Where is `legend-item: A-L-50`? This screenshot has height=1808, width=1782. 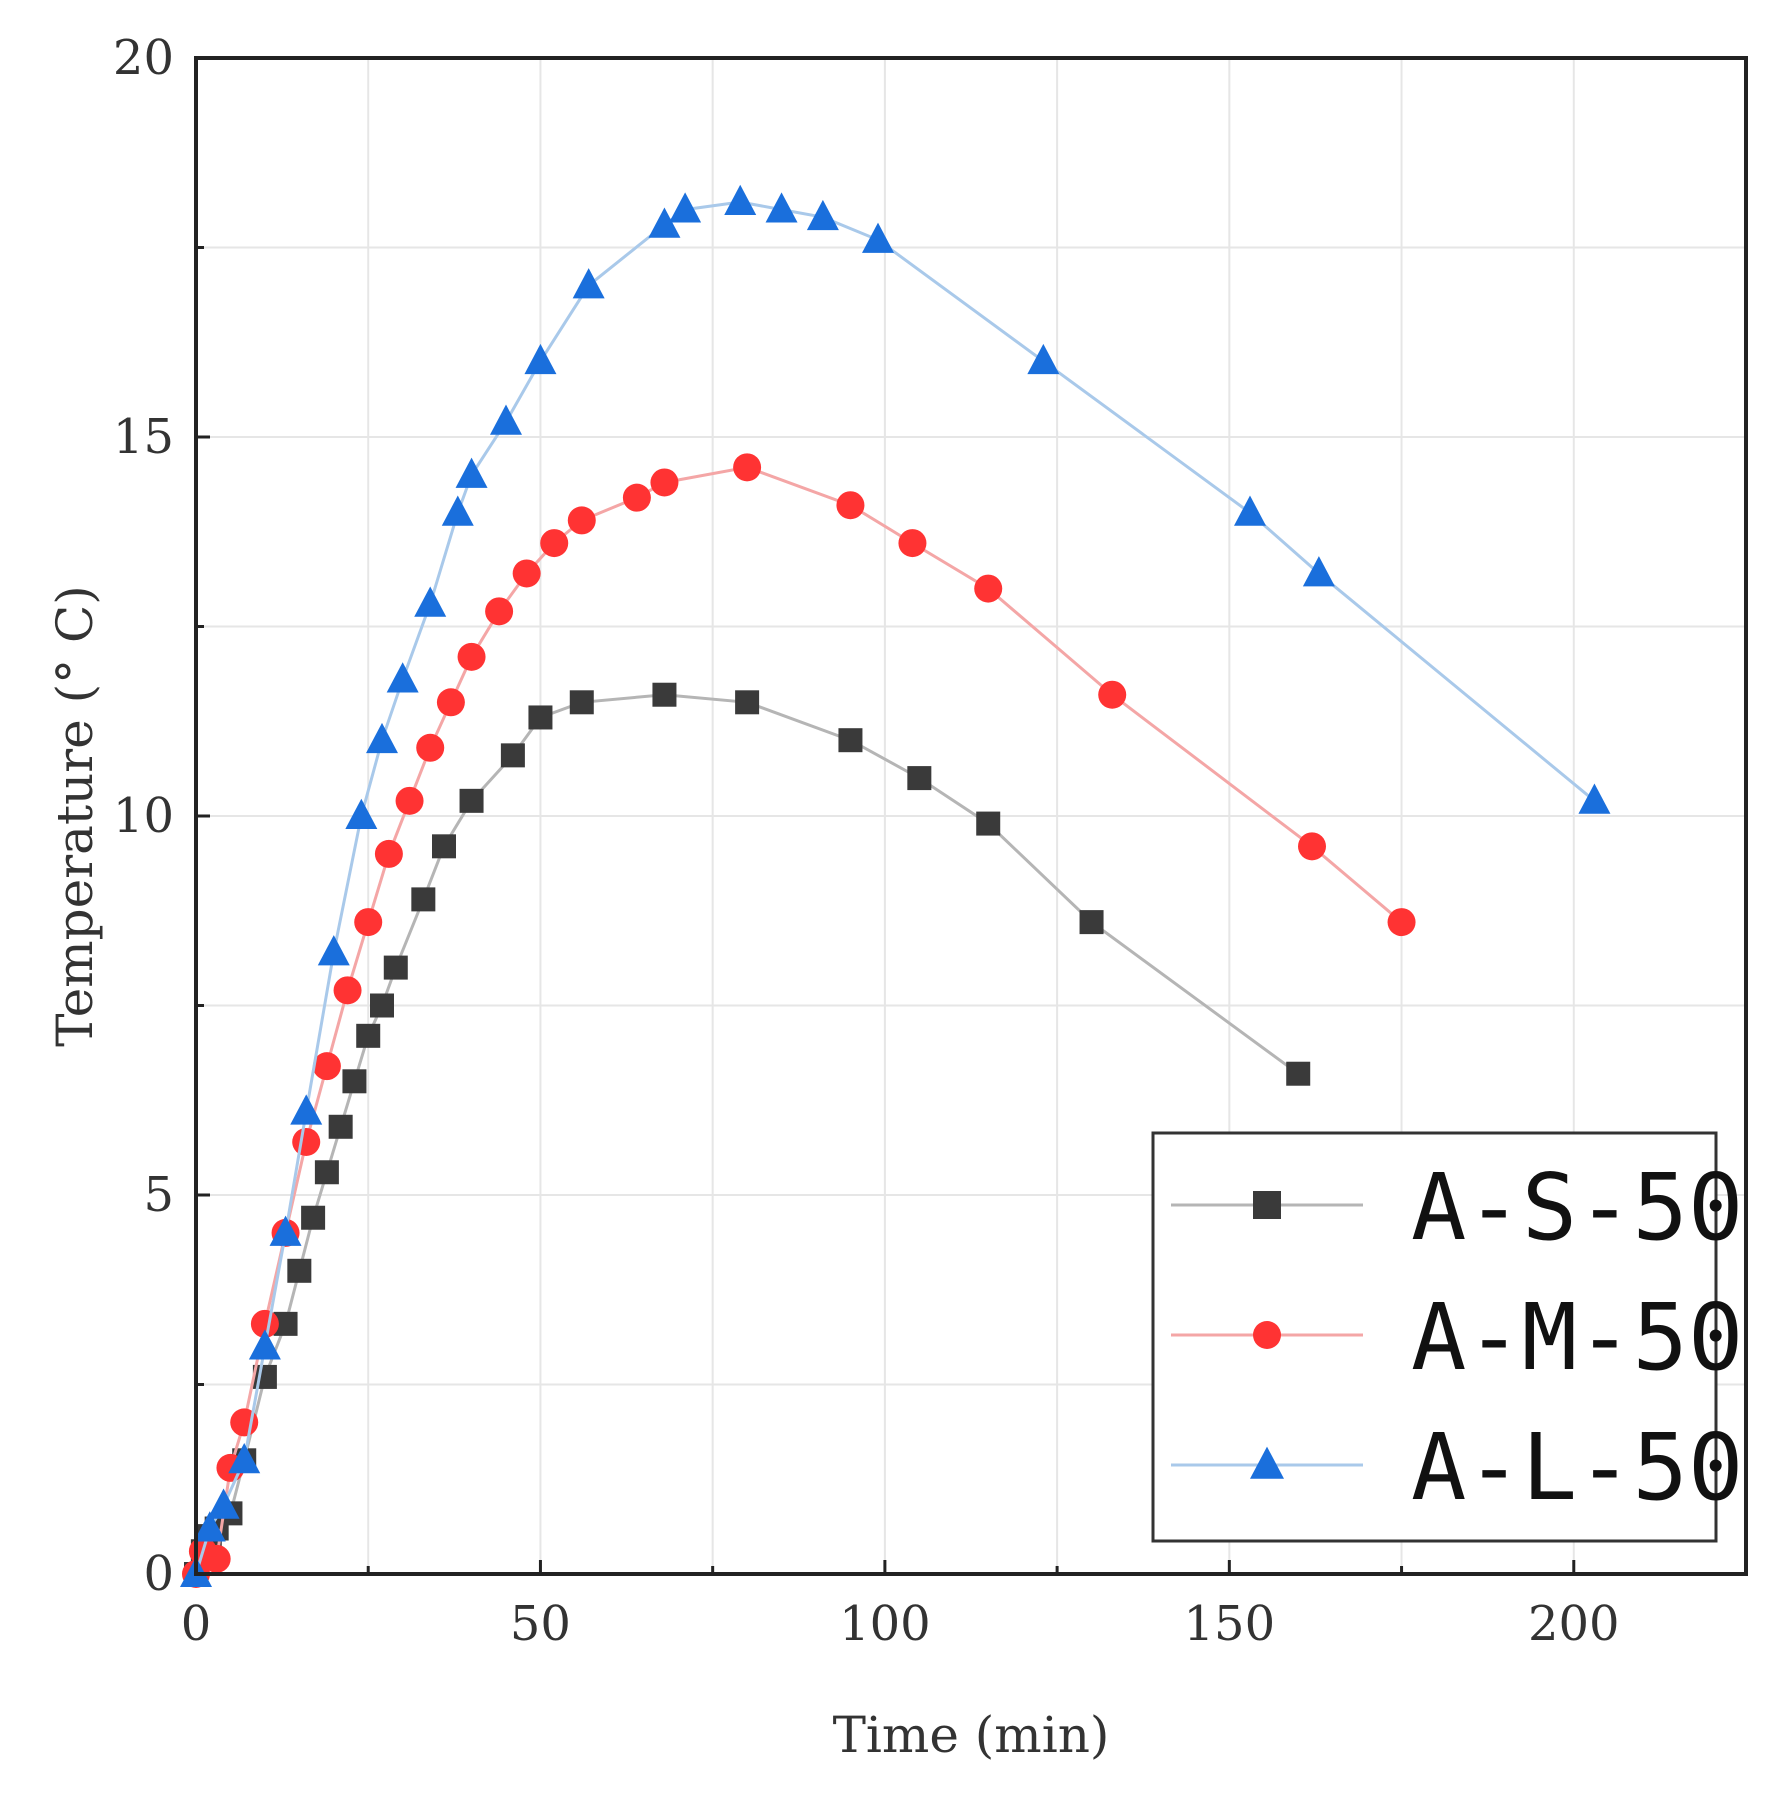
legend-item: A-L-50 is located at coordinates (1457, 1467).